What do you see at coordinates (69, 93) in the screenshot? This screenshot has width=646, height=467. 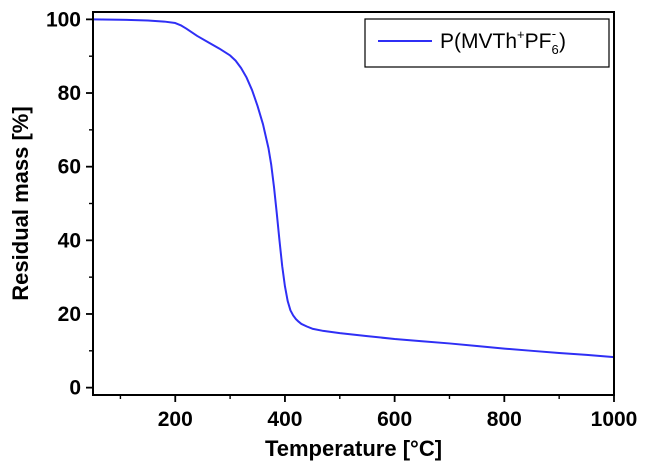 I see `y-tick-label: 80` at bounding box center [69, 93].